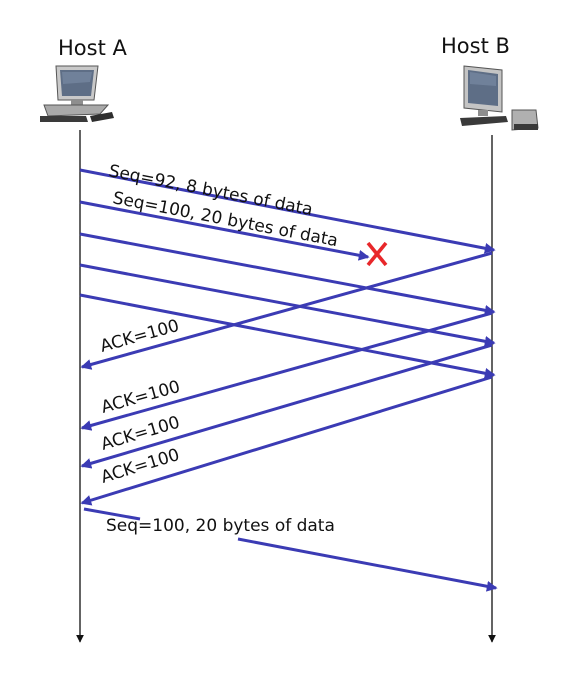 The height and width of the screenshot is (682, 584). What do you see at coordinates (220, 526) in the screenshot?
I see `retransmit-label: Seq=100, 20 bytes of data` at bounding box center [220, 526].